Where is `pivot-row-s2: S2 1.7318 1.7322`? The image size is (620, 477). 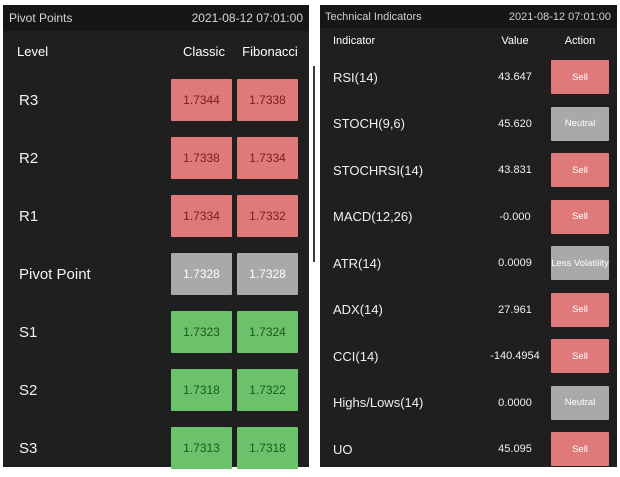 pivot-row-s2: S2 1.7318 1.7322 is located at coordinates (156, 390).